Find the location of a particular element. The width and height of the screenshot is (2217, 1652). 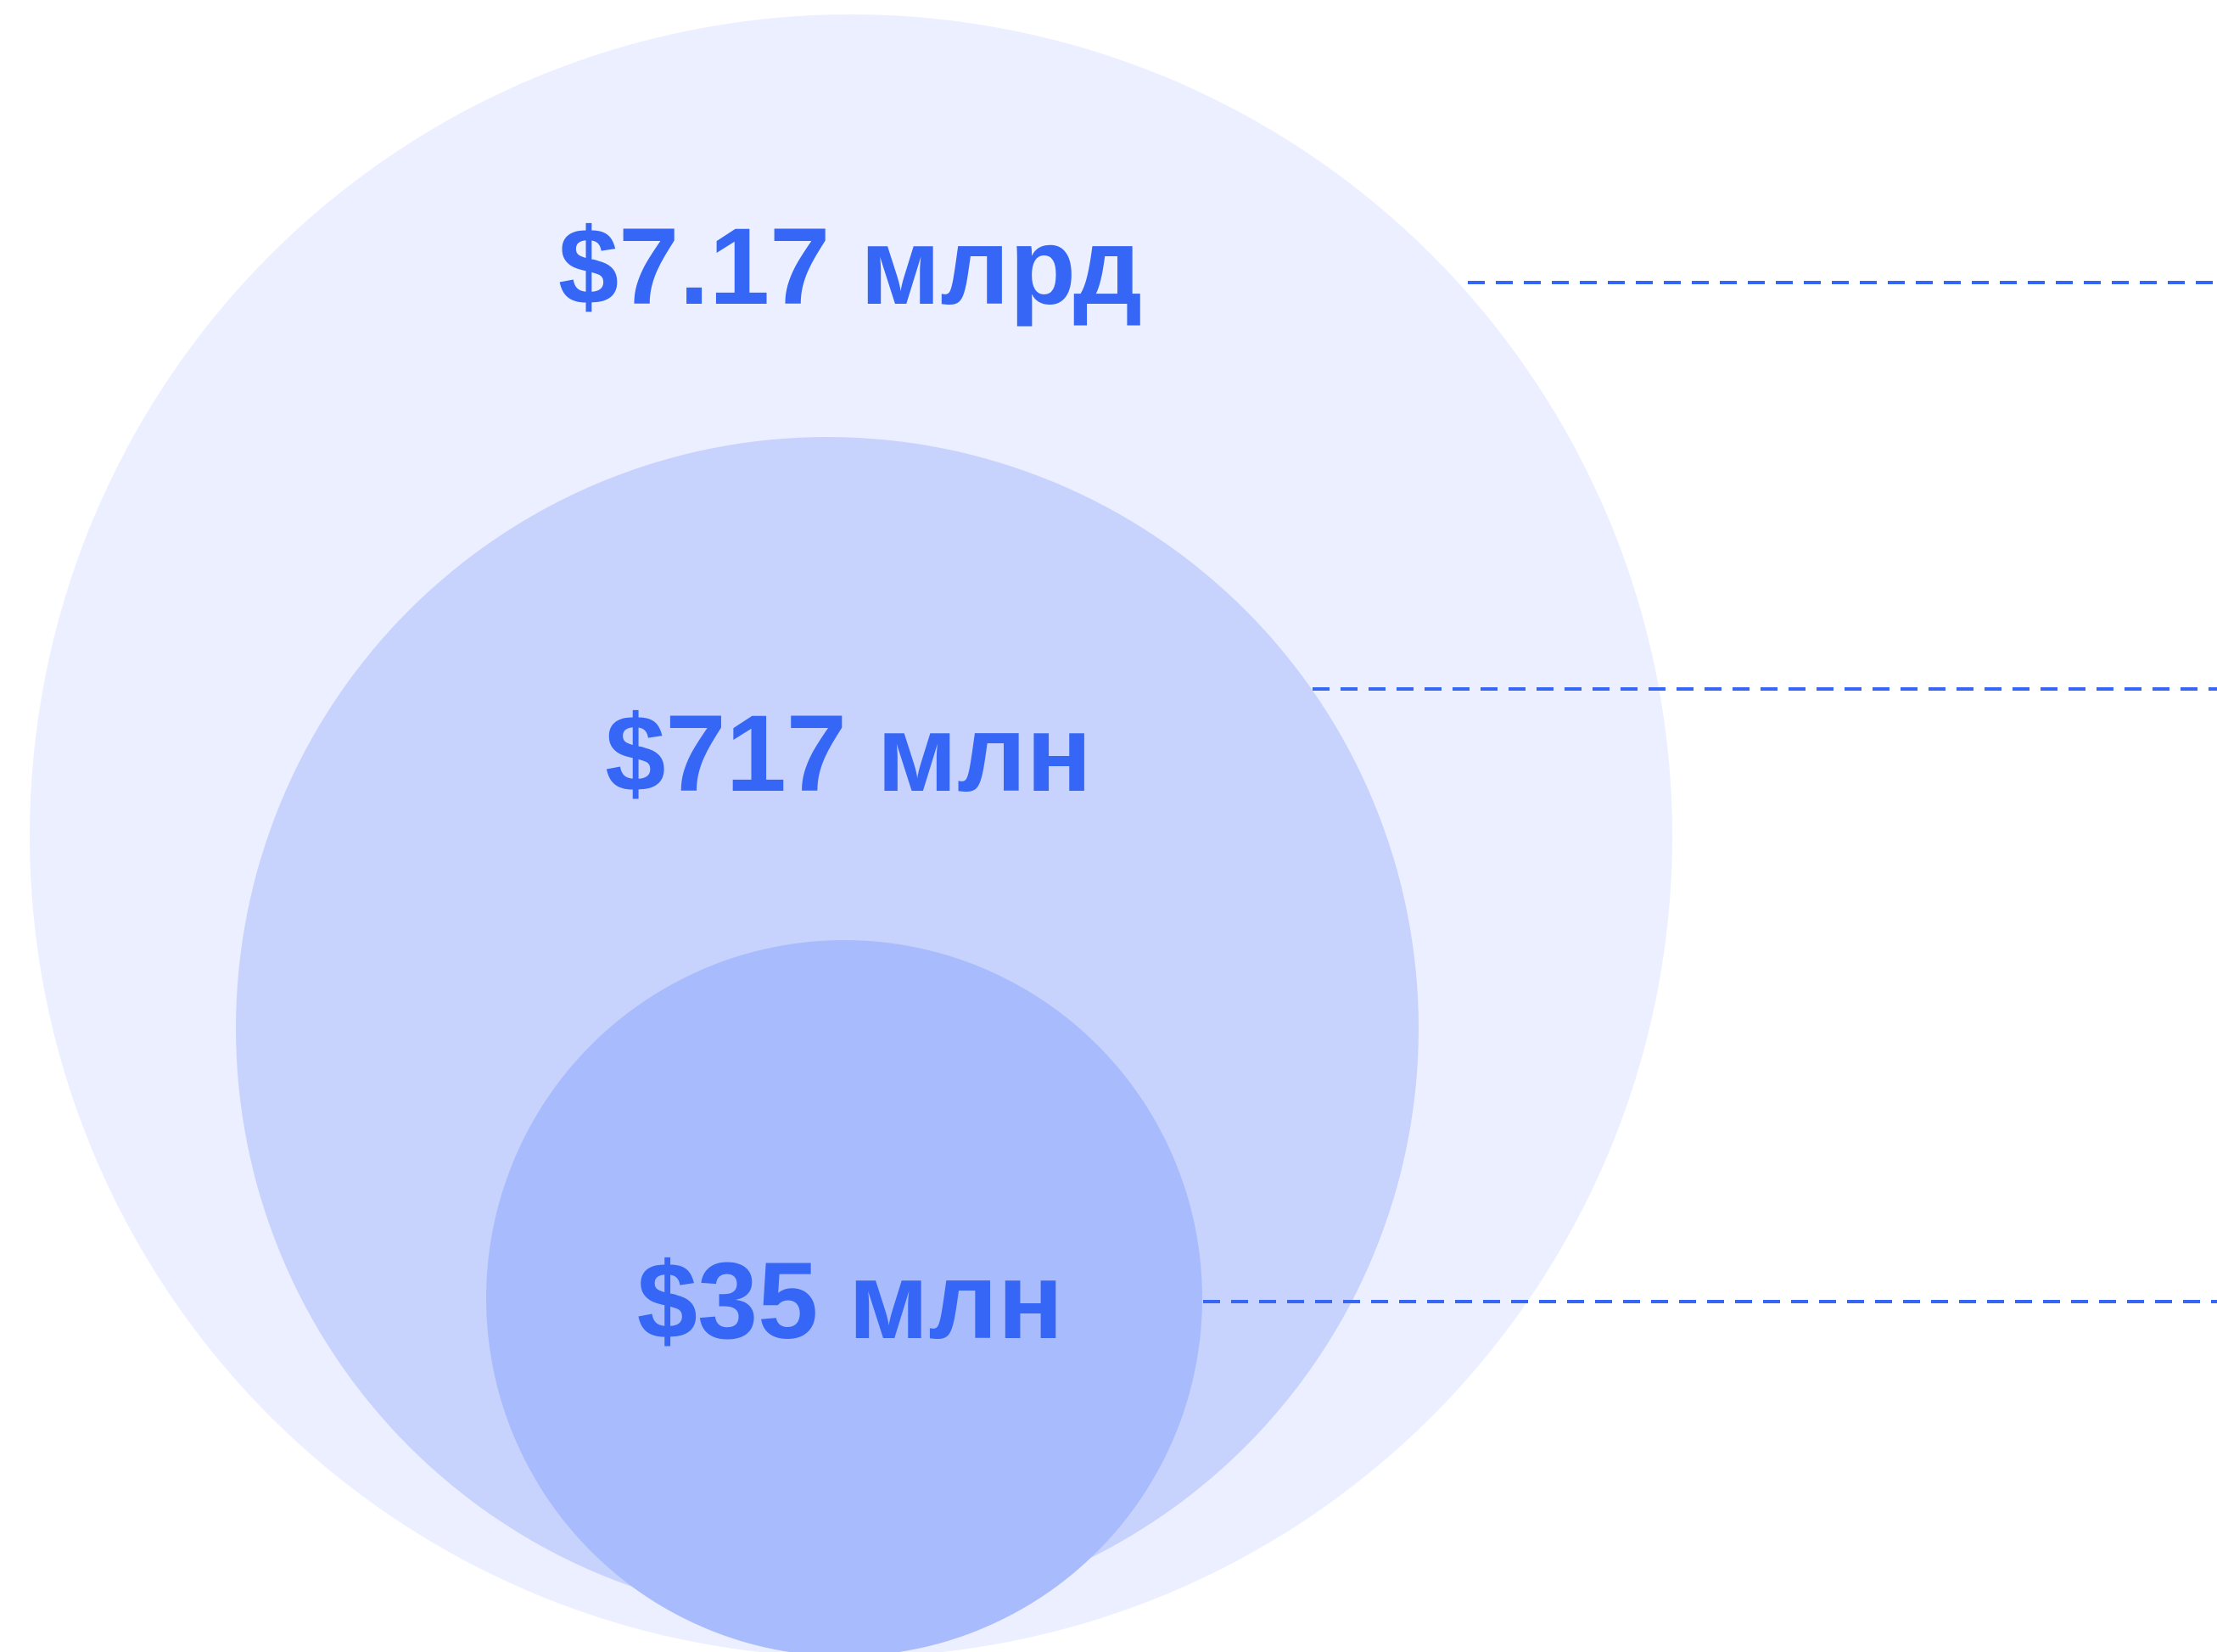

inner-circle is located at coordinates (844, 1296).